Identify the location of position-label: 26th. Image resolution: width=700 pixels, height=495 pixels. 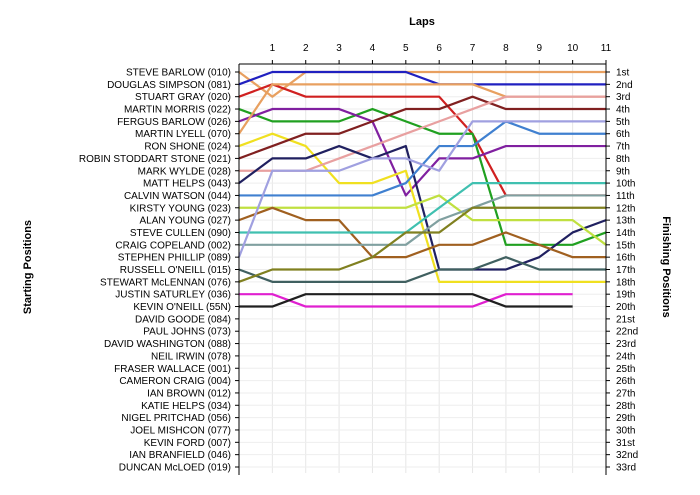
(625, 381).